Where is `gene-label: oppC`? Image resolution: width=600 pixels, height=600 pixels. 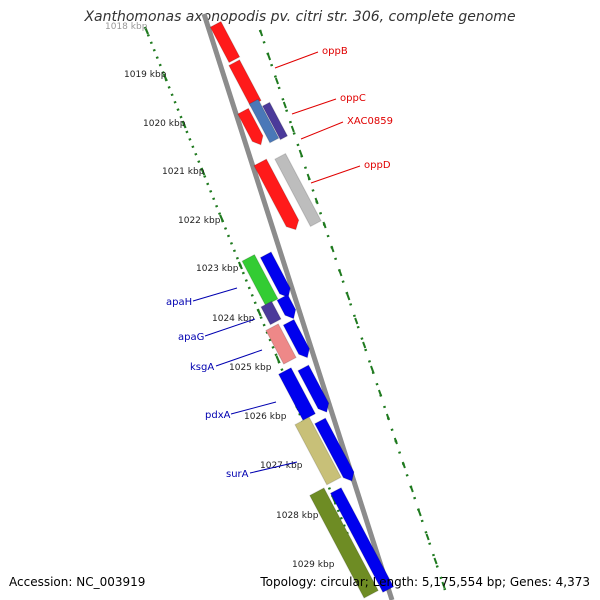
gene-label: oppC is located at coordinates (353, 98).